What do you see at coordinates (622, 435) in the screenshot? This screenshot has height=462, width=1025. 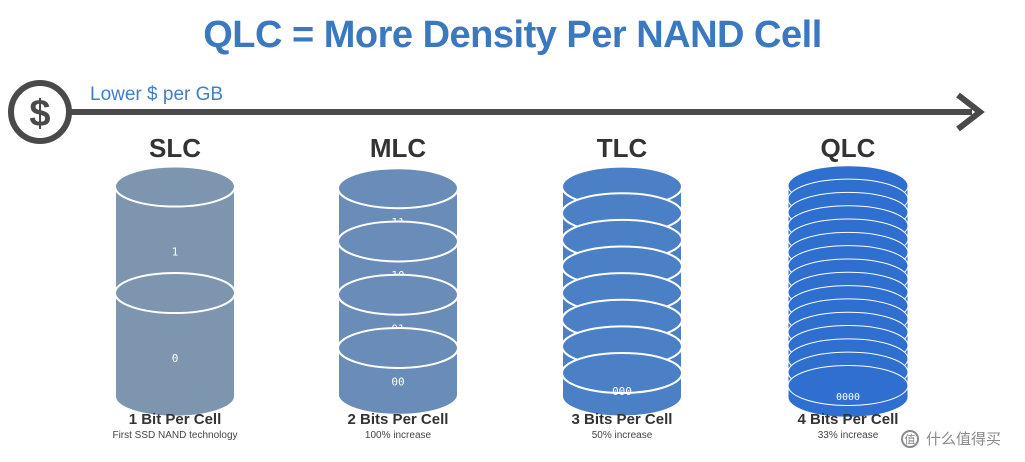 I see `increase-subcaption: 50% increase` at bounding box center [622, 435].